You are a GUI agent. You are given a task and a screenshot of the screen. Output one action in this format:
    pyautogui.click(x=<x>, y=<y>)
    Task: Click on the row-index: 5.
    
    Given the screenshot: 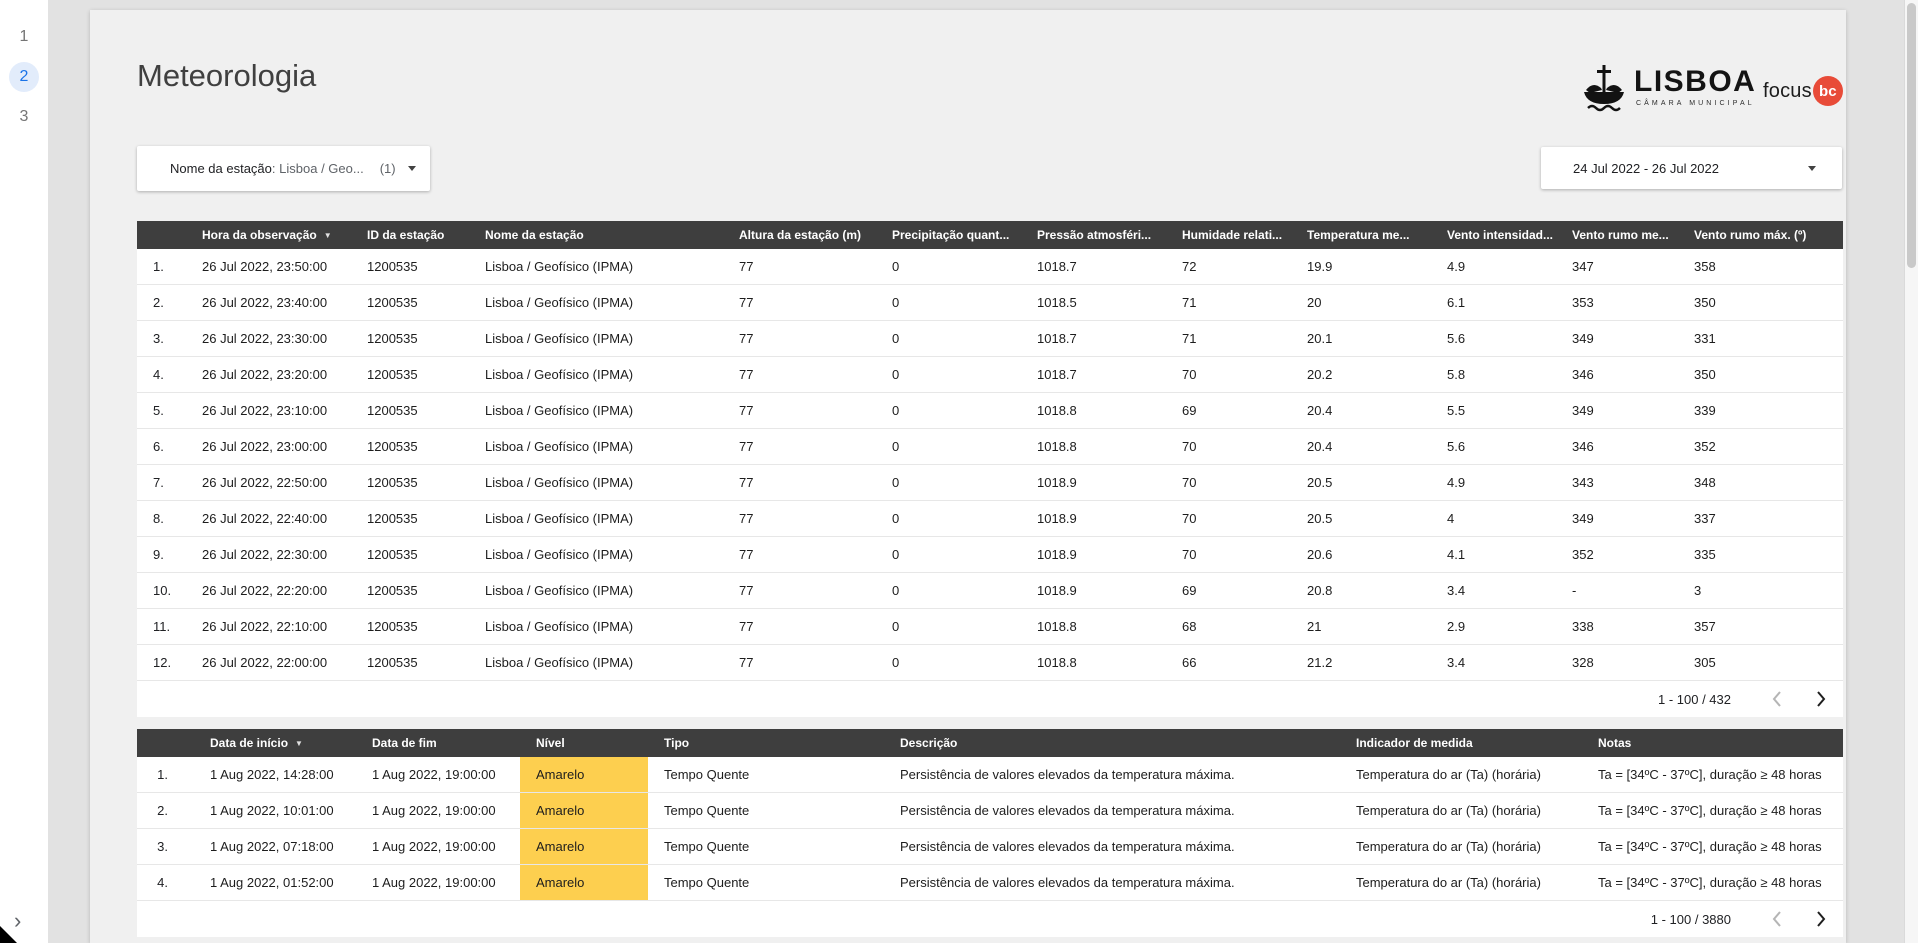 What is the action you would take?
    pyautogui.click(x=158, y=410)
    